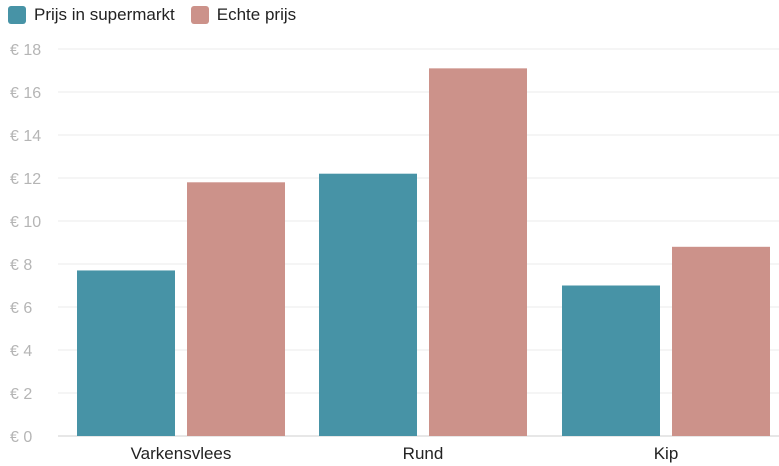 The height and width of the screenshot is (466, 779). What do you see at coordinates (25, 136) in the screenshot?
I see `y-tick-label: € 14` at bounding box center [25, 136].